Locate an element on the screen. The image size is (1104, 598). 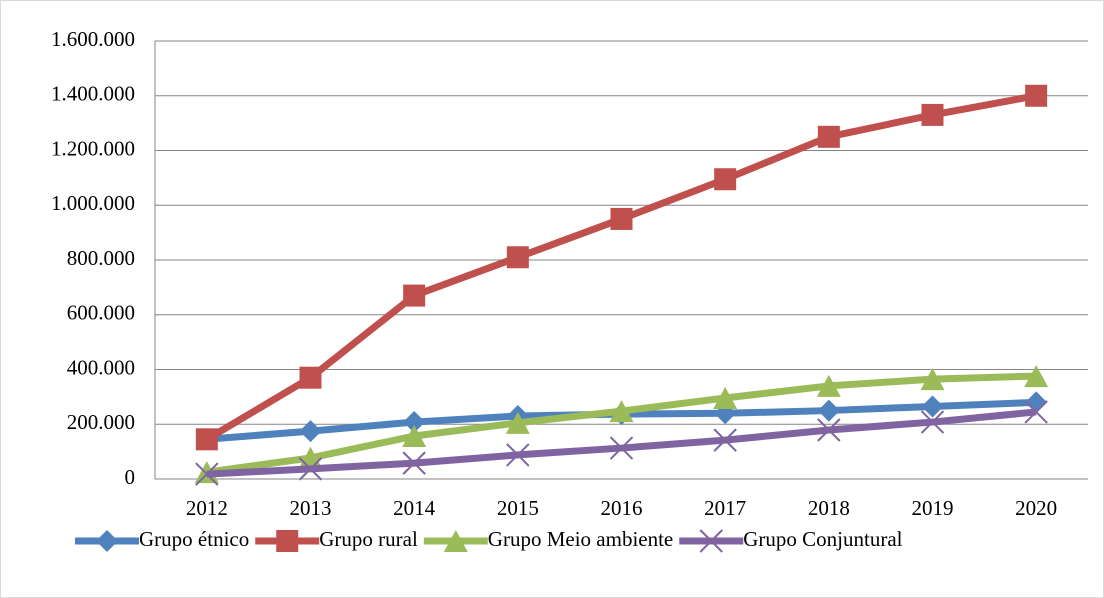
x-tick-label: 2020 is located at coordinates (1036, 508).